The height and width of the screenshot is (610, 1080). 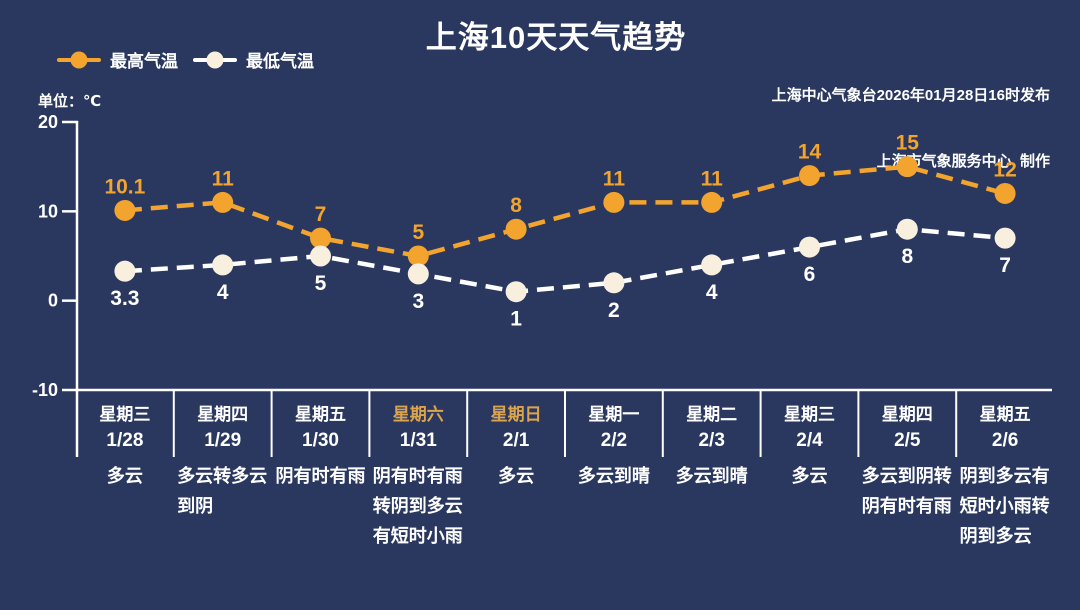 I want to click on weather-description: 多云到晴, so click(x=613, y=476).